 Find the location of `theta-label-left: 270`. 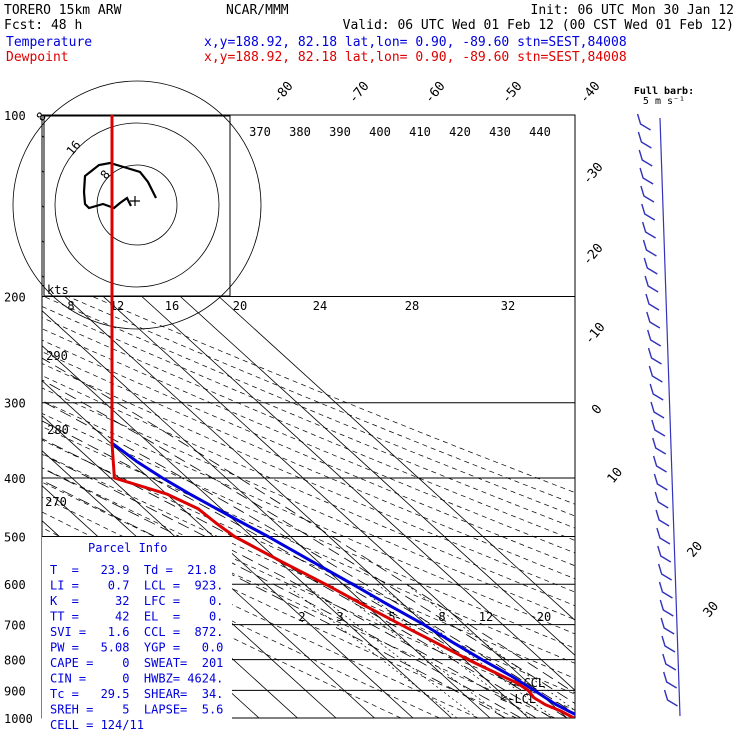

theta-label-left: 270 is located at coordinates (56, 502).